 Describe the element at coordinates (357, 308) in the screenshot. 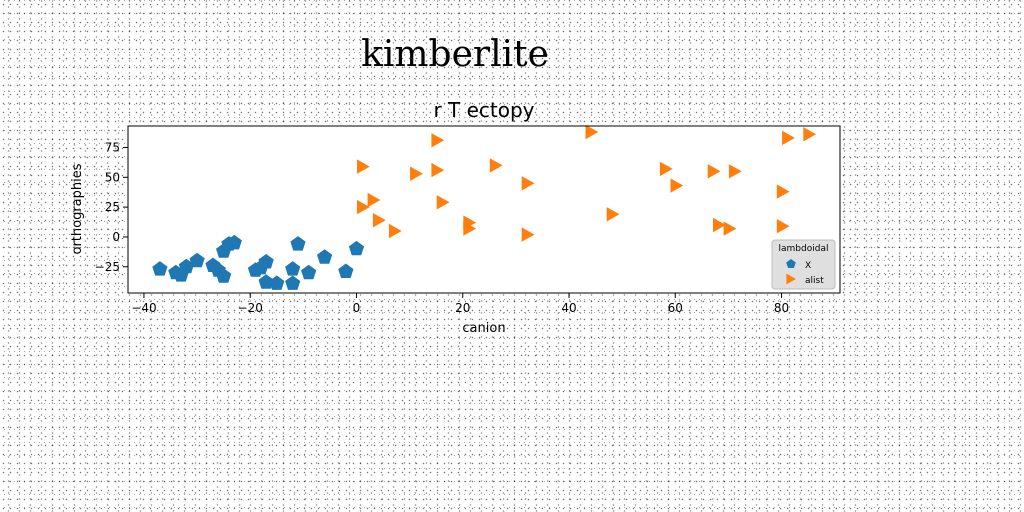

I see `x-tick-label-2: 0` at that location.